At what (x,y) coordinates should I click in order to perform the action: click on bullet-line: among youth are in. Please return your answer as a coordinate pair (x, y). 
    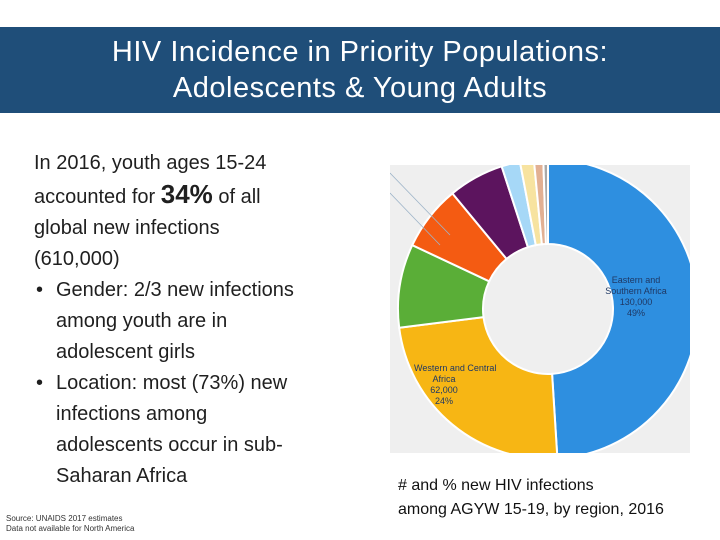
    Looking at the image, I should click on (142, 321).